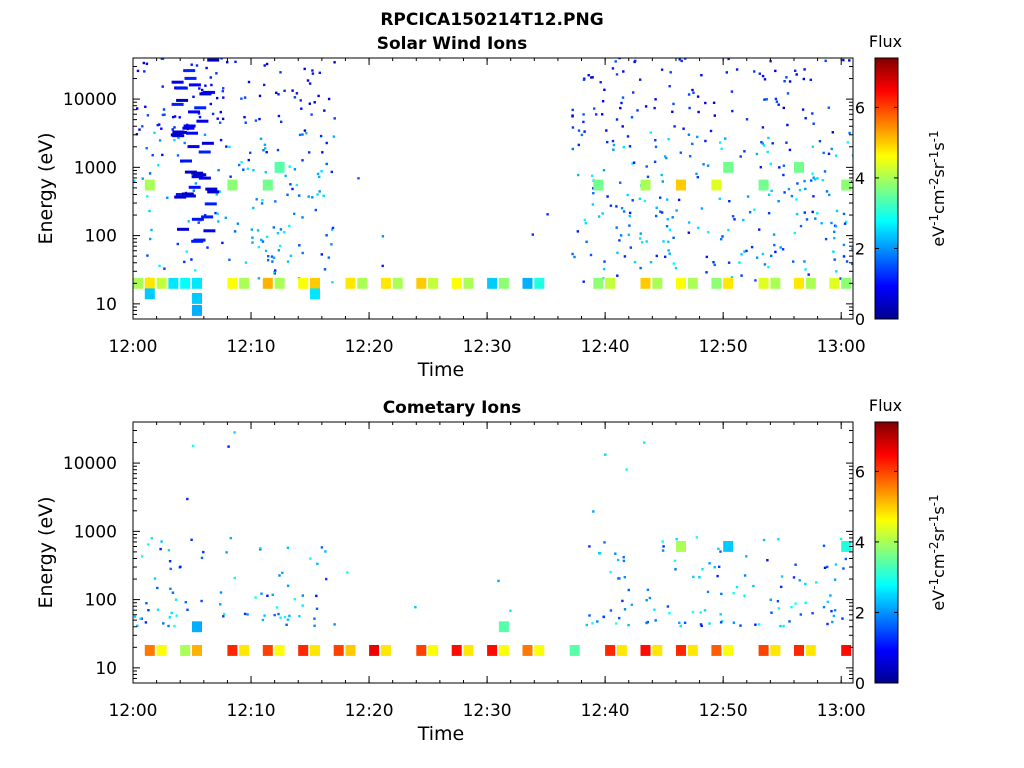 Image resolution: width=1024 pixels, height=768 pixels. What do you see at coordinates (885, 41) in the screenshot?
I see `colorbar-title: Flux` at bounding box center [885, 41].